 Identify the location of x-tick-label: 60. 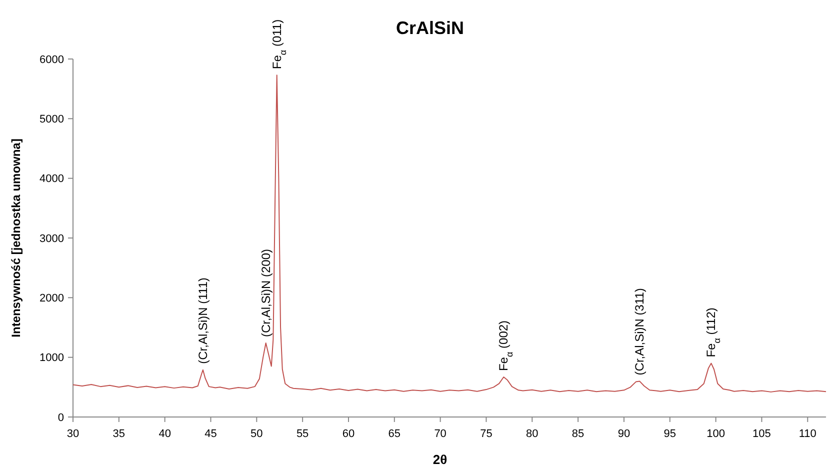
(348, 434).